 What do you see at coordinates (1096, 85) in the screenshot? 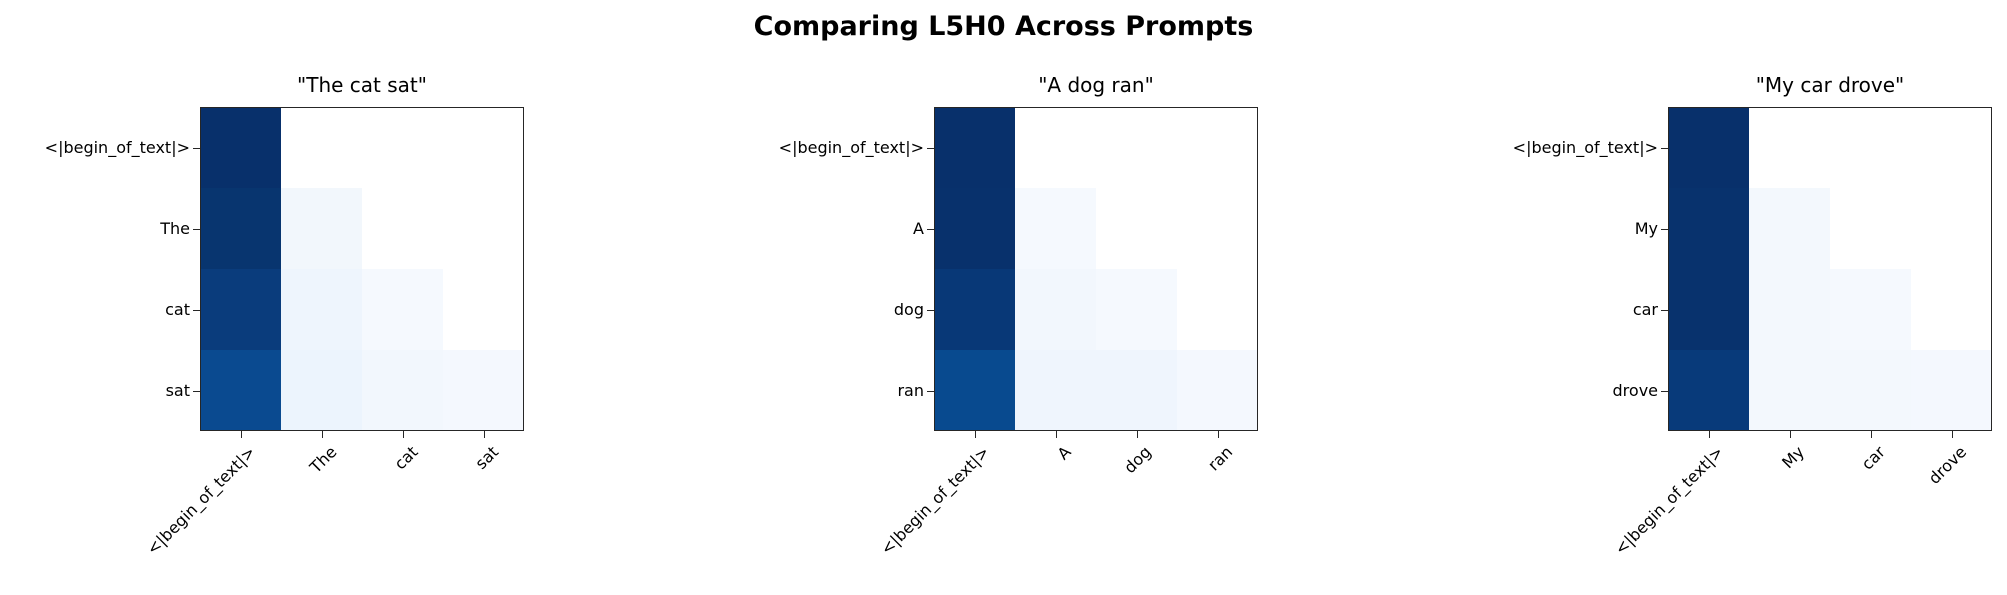
I see `panel-title: "A dog ran"` at bounding box center [1096, 85].